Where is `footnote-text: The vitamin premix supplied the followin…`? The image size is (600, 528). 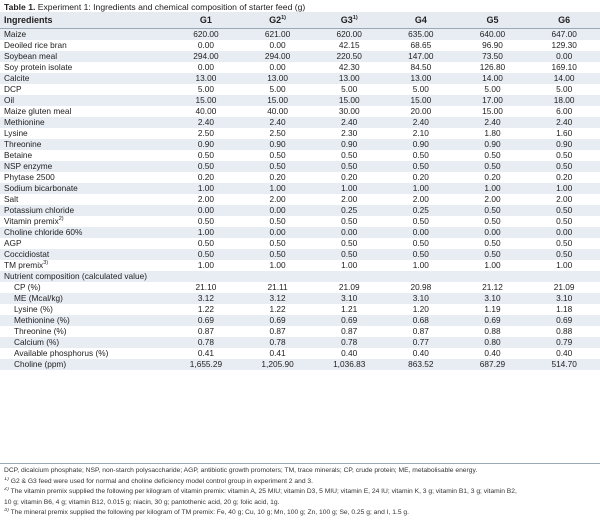
footnote-text: The vitamin premix supplied the followin… is located at coordinates (262, 491).